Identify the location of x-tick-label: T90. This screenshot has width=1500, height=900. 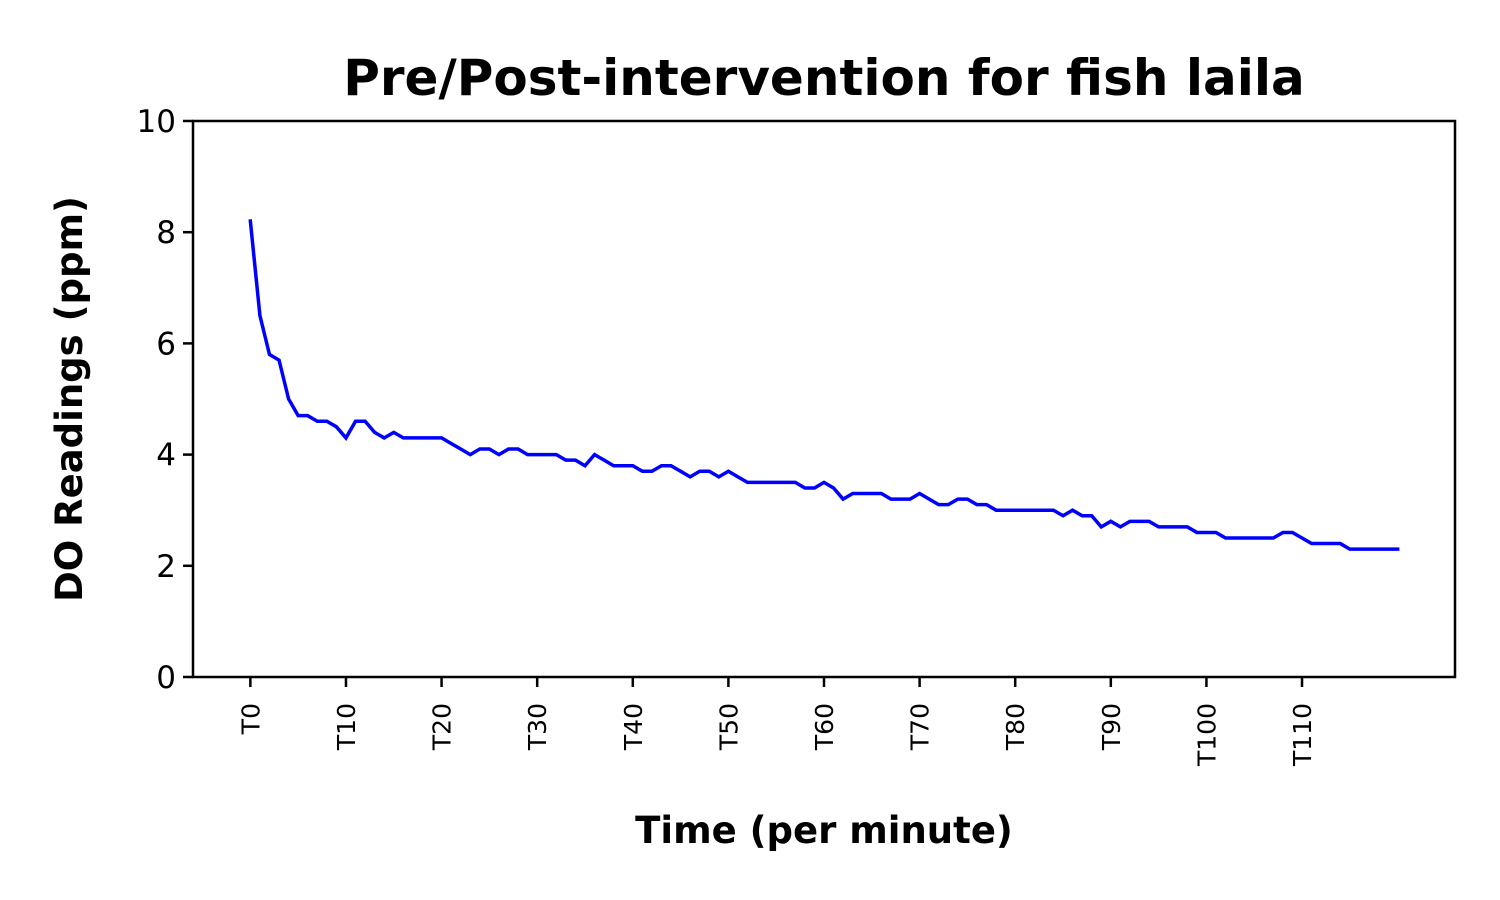
(1111, 727).